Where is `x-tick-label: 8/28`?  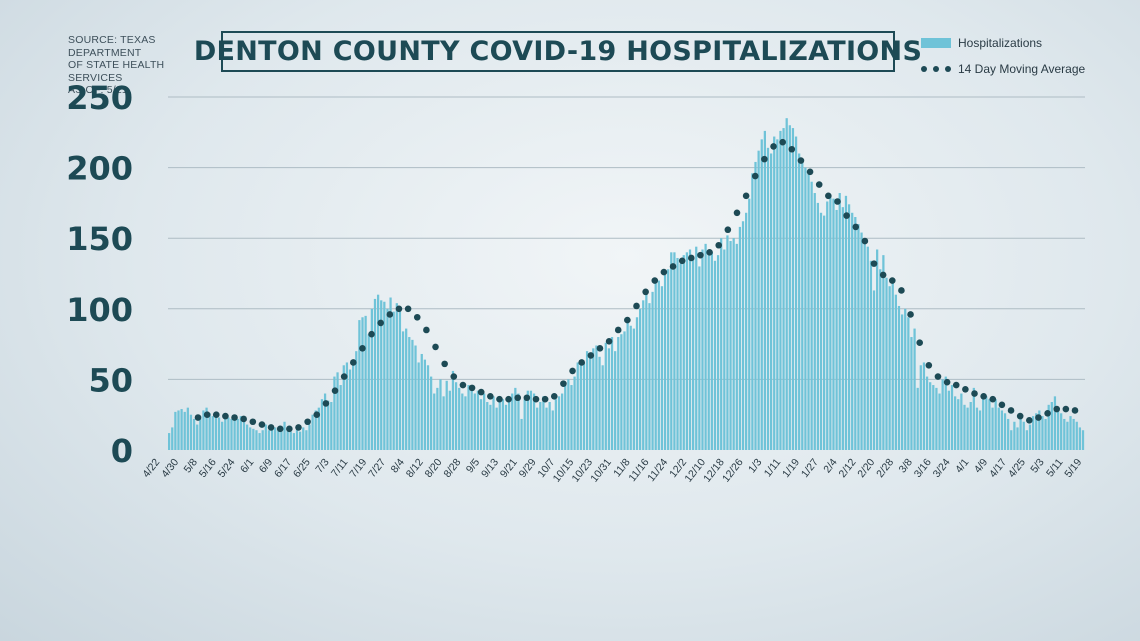 x-tick-label: 8/28 is located at coordinates (452, 468).